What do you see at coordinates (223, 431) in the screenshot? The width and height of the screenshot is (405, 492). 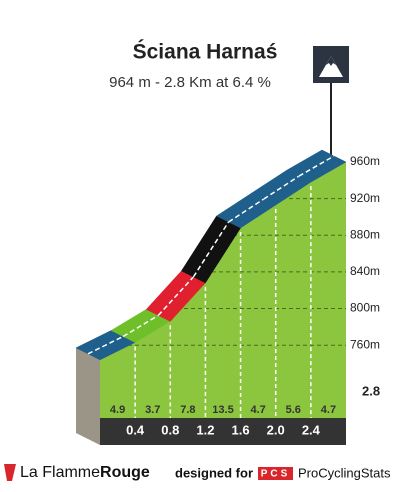 I see `base-band` at bounding box center [223, 431].